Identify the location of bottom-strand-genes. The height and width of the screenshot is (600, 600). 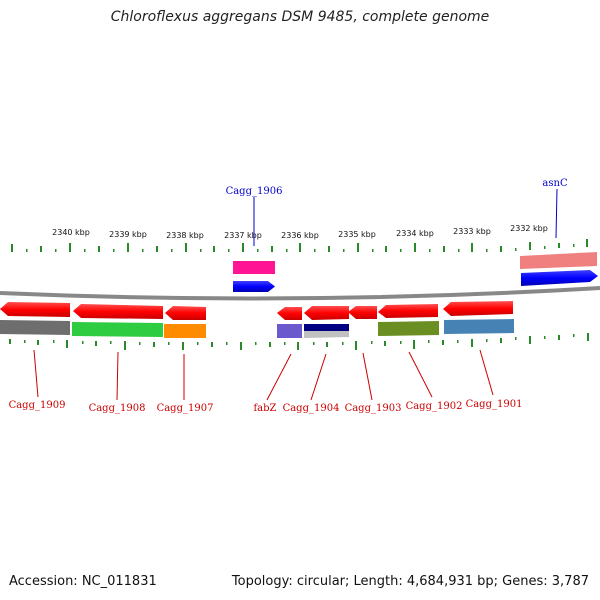
(257, 319).